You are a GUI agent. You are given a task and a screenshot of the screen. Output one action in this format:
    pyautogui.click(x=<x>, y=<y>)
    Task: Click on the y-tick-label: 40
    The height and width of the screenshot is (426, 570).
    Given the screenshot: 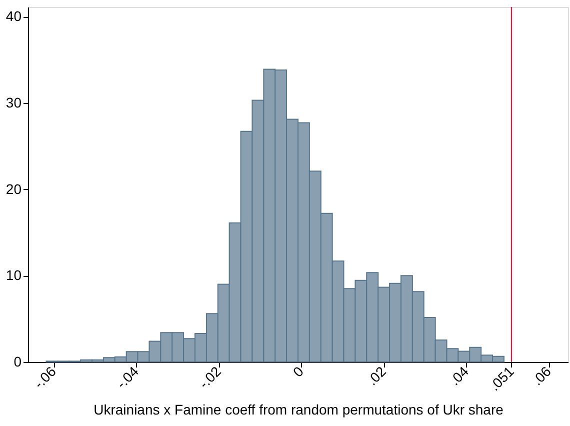 What is the action you would take?
    pyautogui.click(x=14, y=16)
    